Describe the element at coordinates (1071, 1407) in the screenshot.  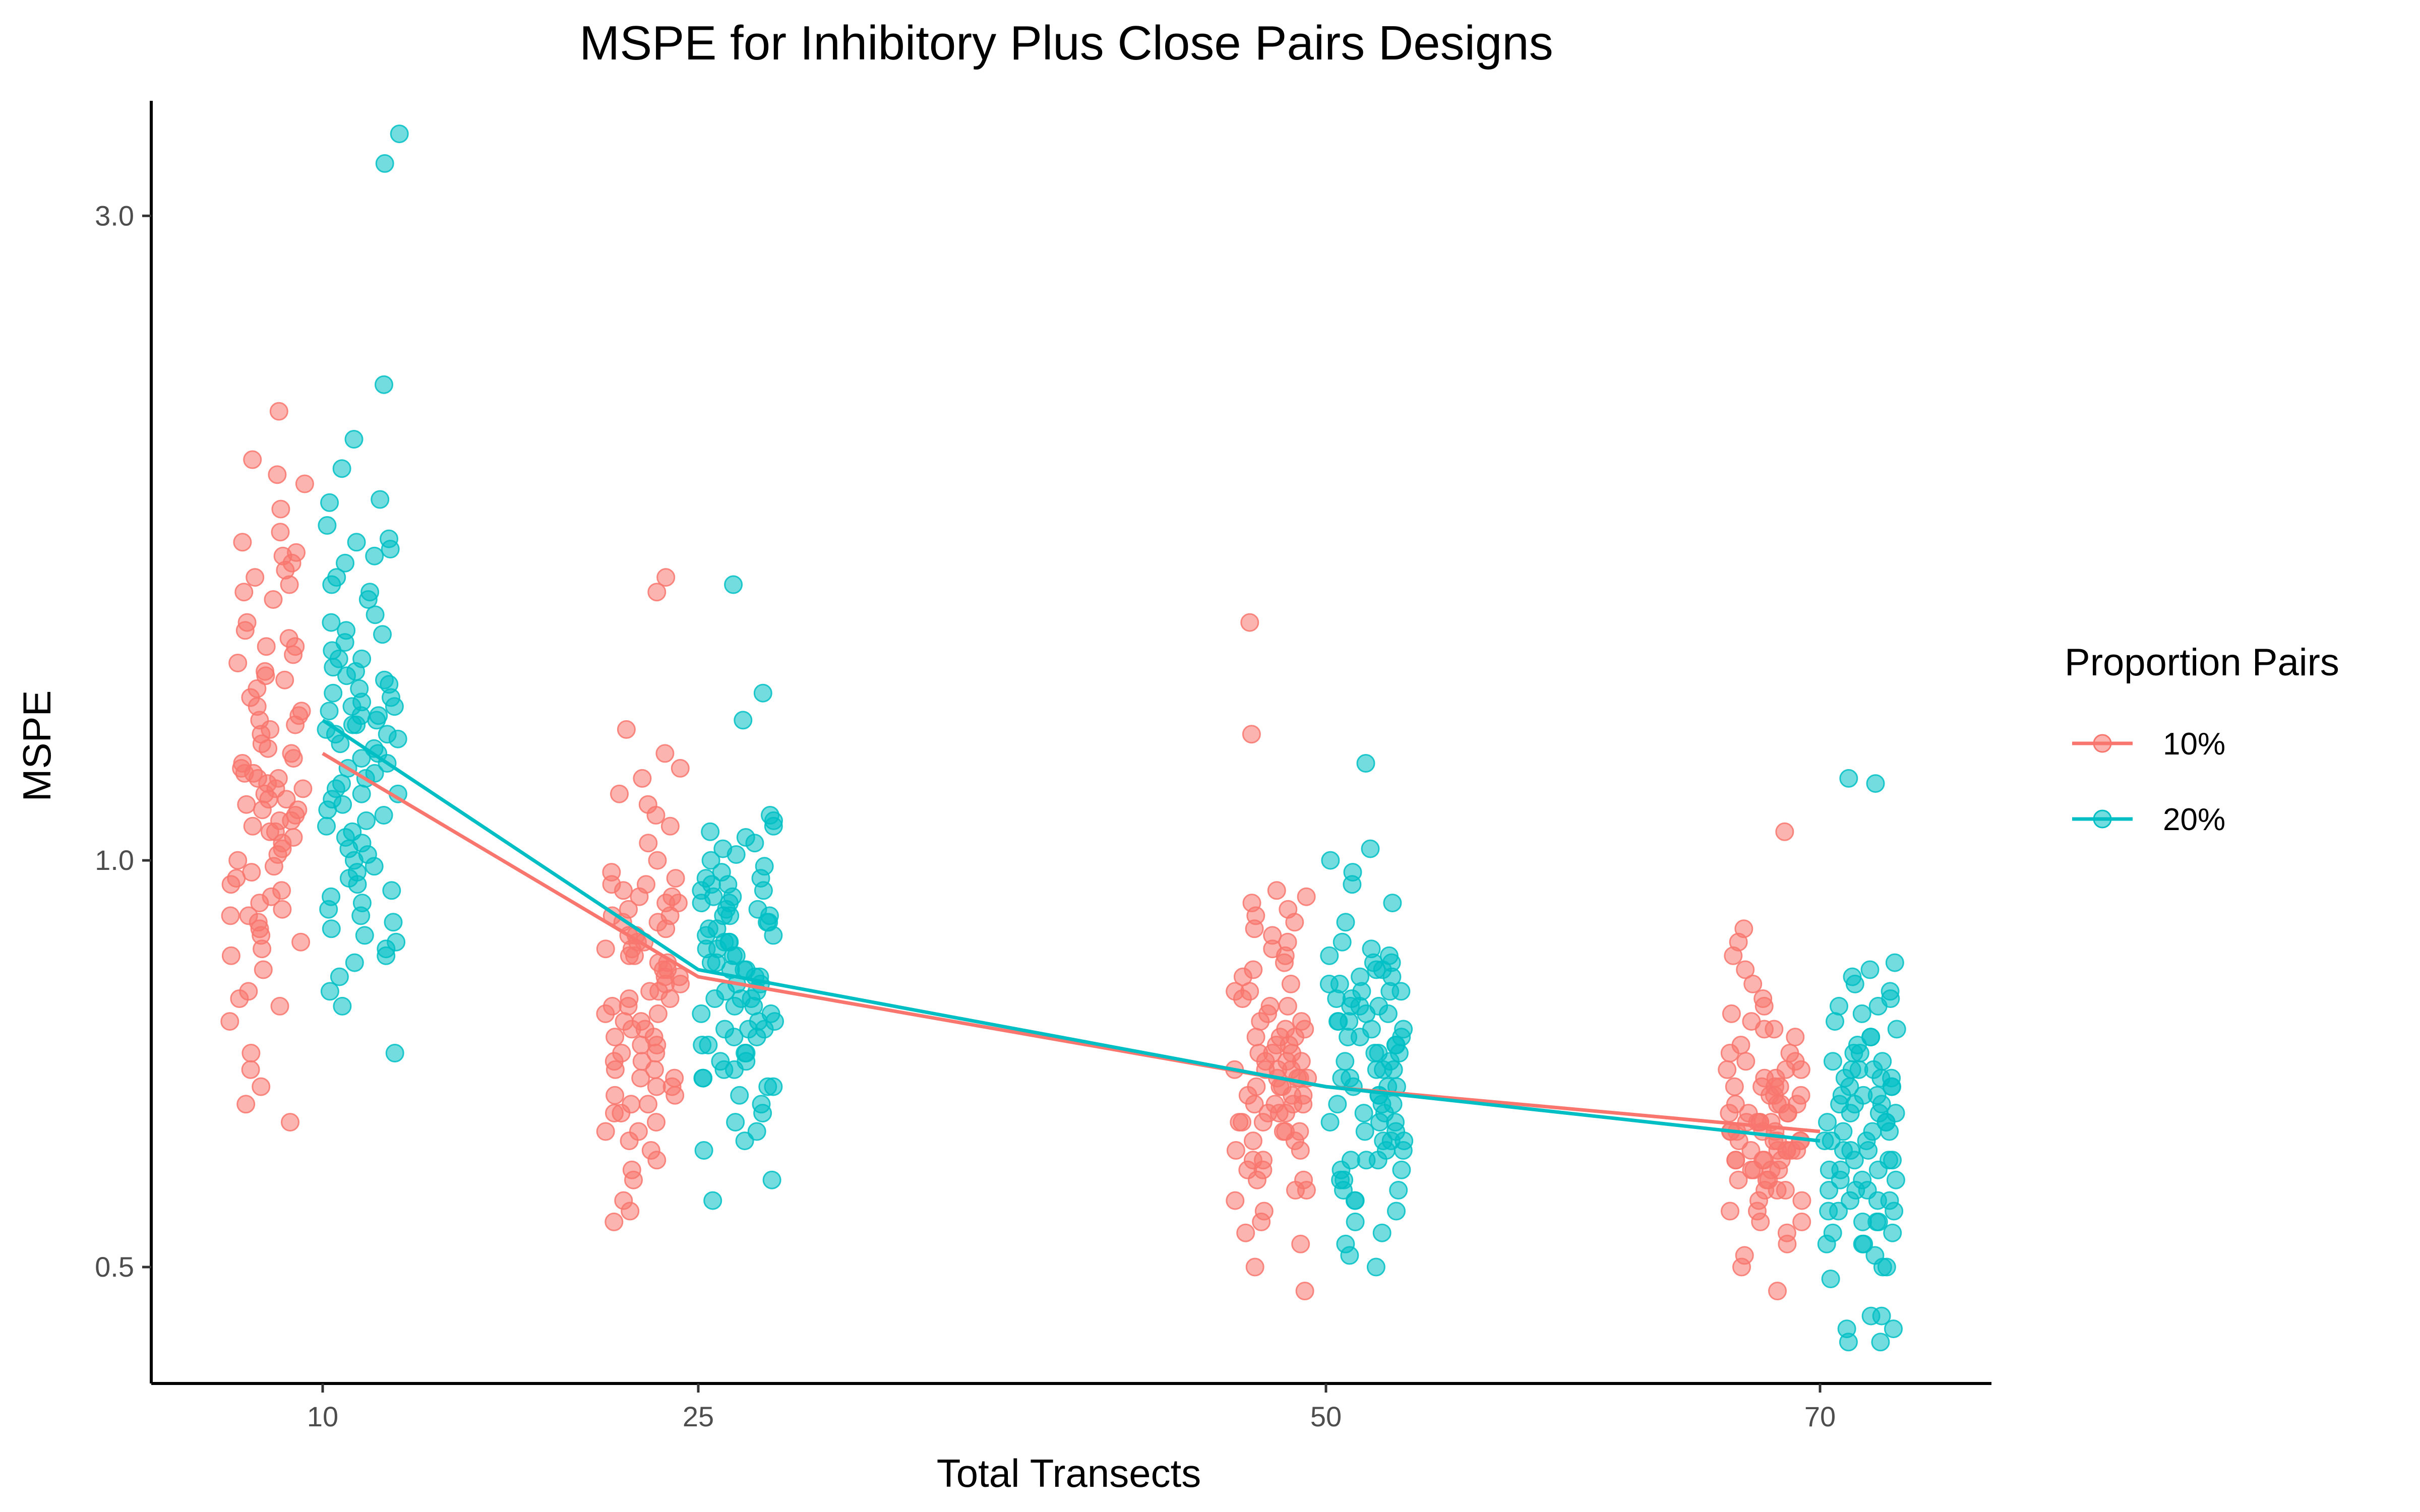
I see `x-axis-ticks: 10 25 50 70` at that location.